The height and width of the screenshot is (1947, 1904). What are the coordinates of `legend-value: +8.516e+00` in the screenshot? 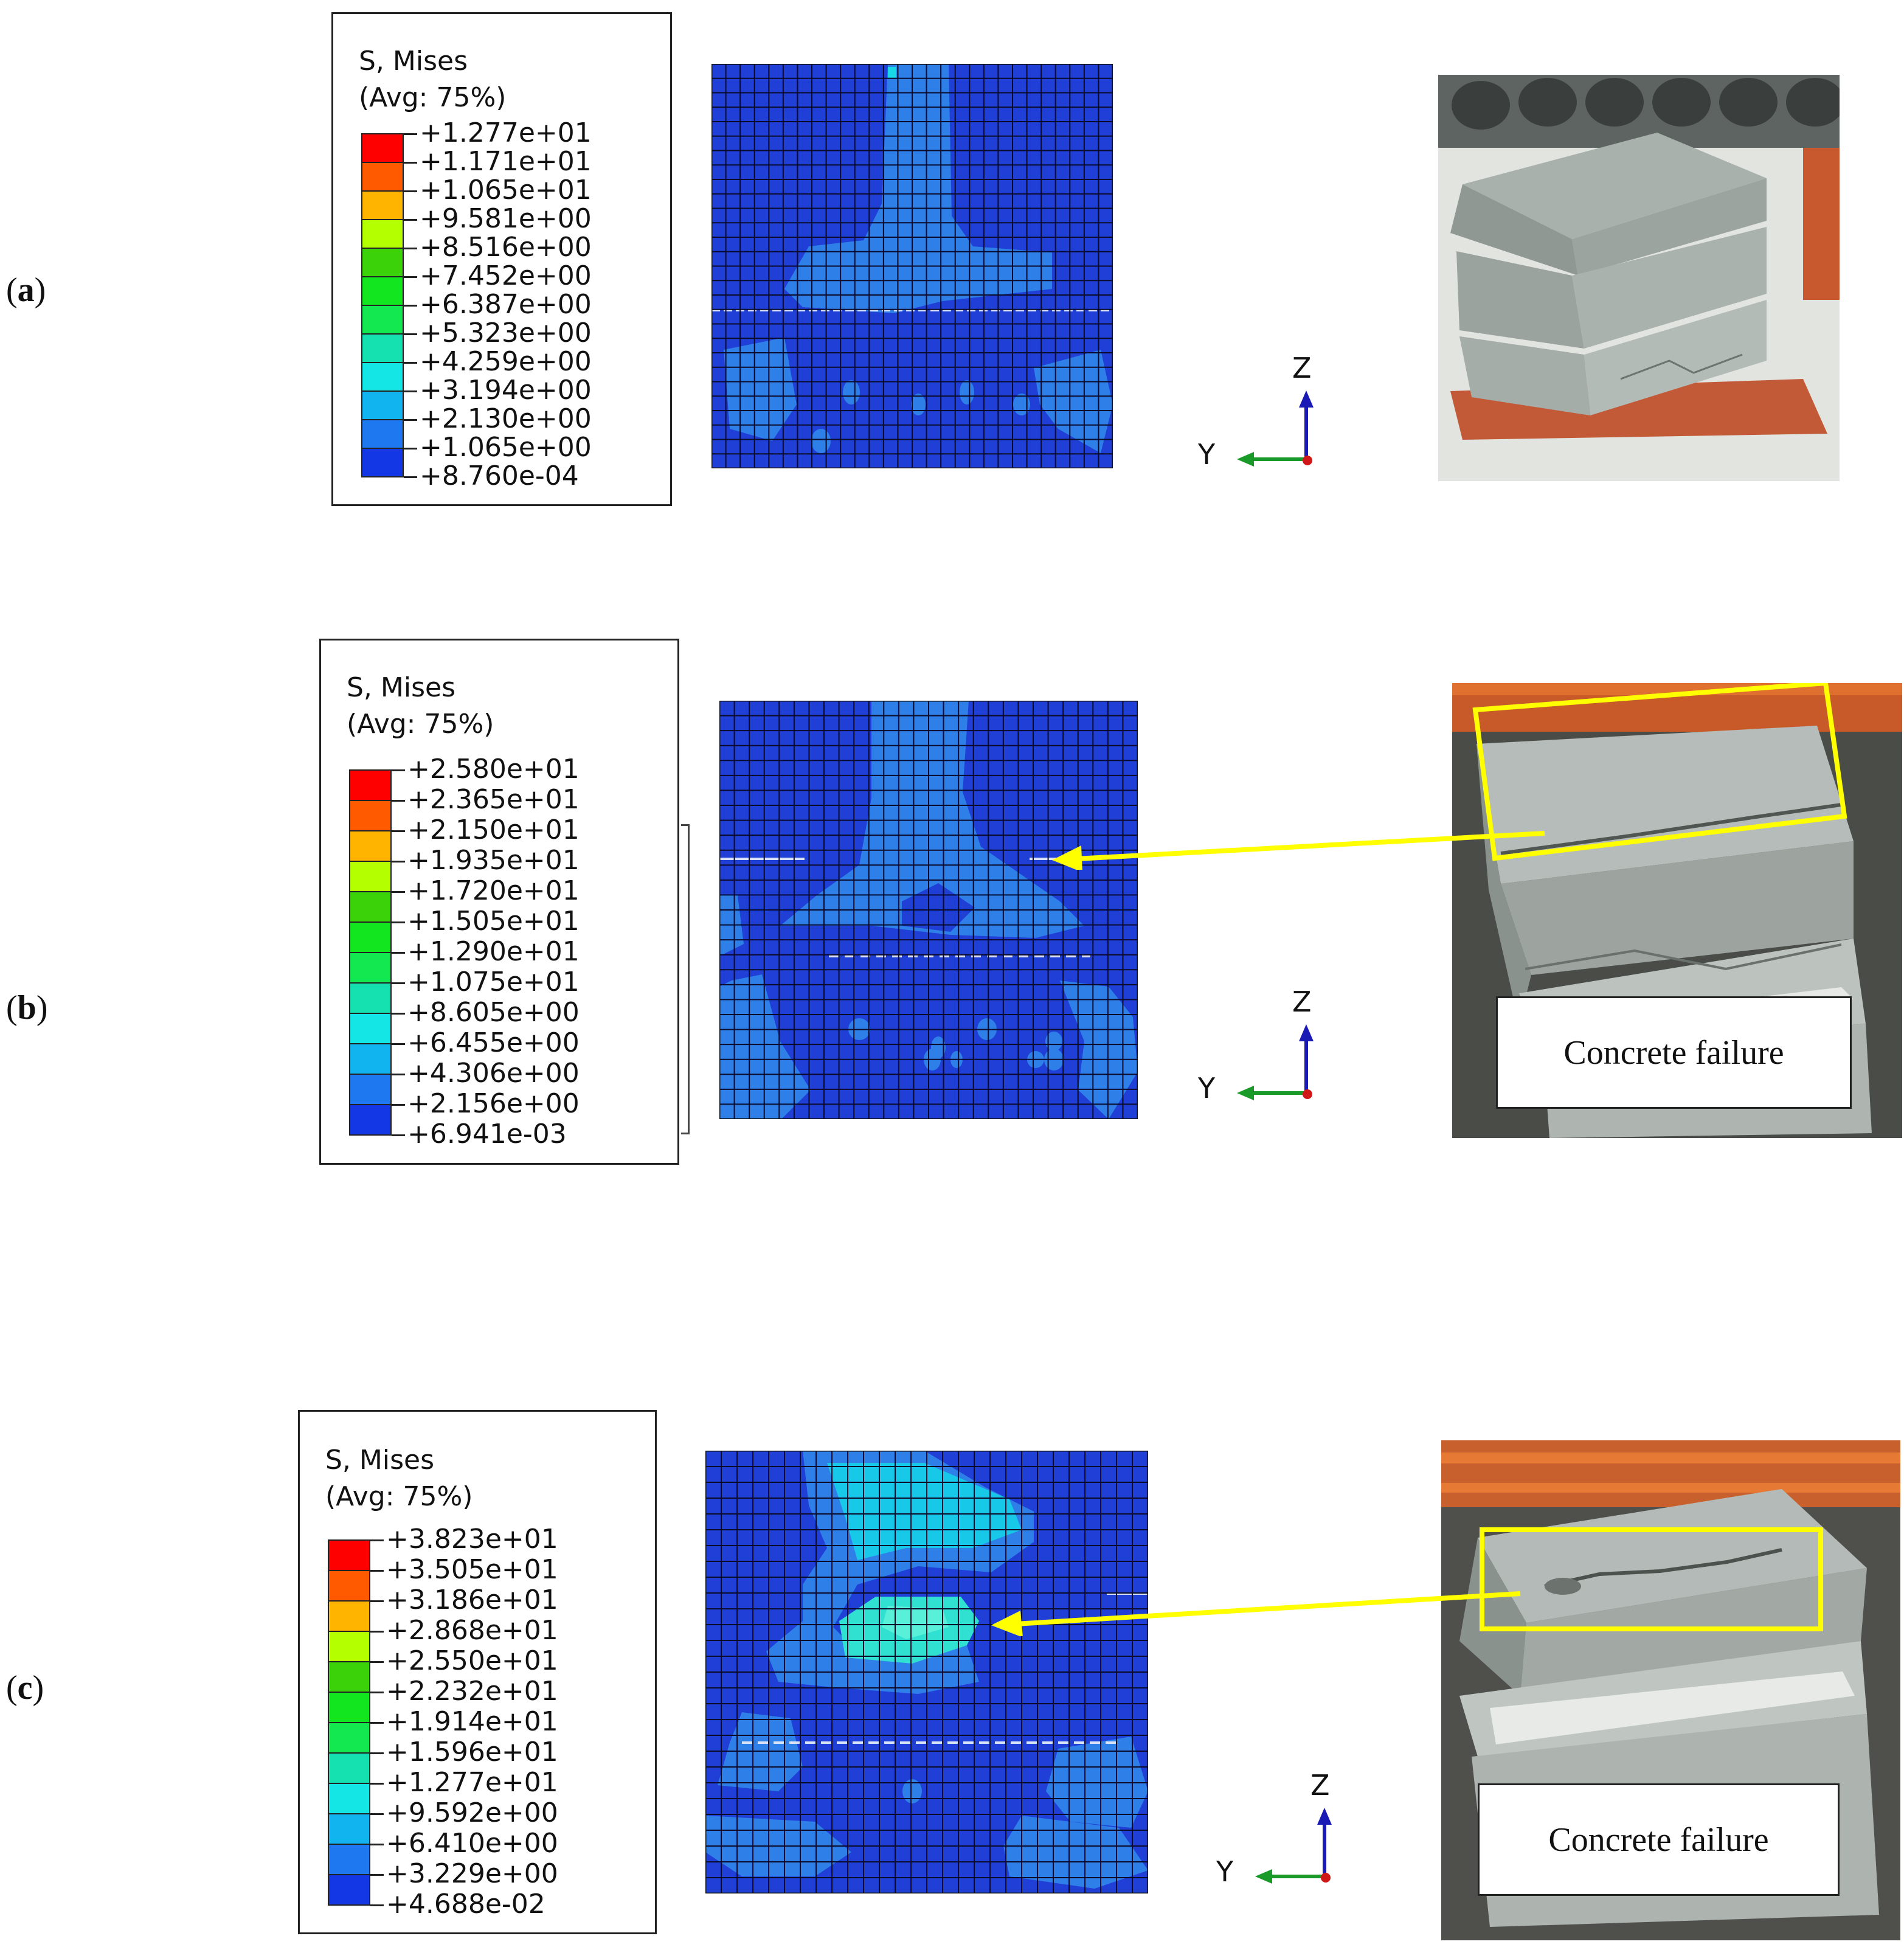 It's located at (506, 247).